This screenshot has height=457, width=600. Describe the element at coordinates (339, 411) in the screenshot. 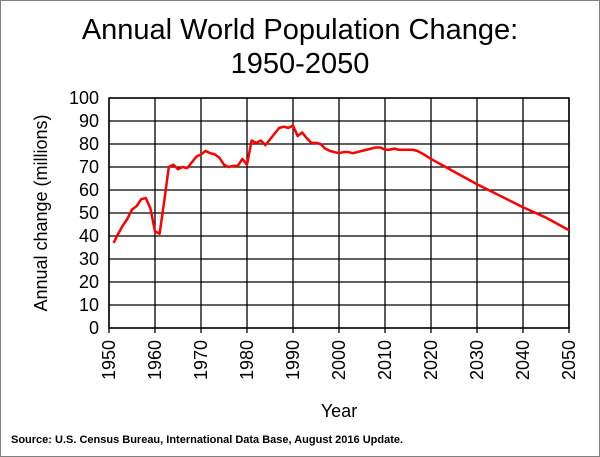

I see `x-axis-label: Year` at that location.